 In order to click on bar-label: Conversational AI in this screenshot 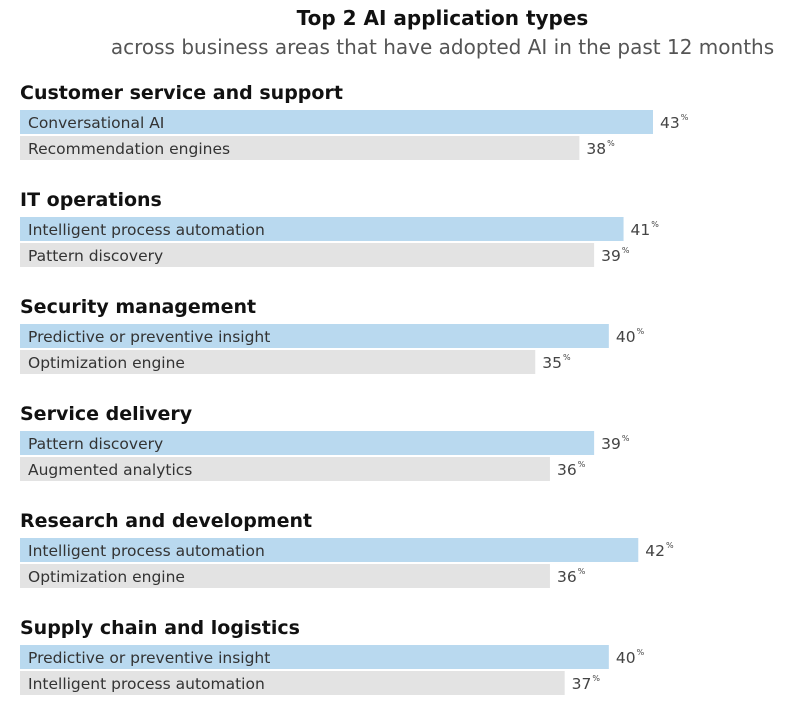, I will do `click(96, 123)`.